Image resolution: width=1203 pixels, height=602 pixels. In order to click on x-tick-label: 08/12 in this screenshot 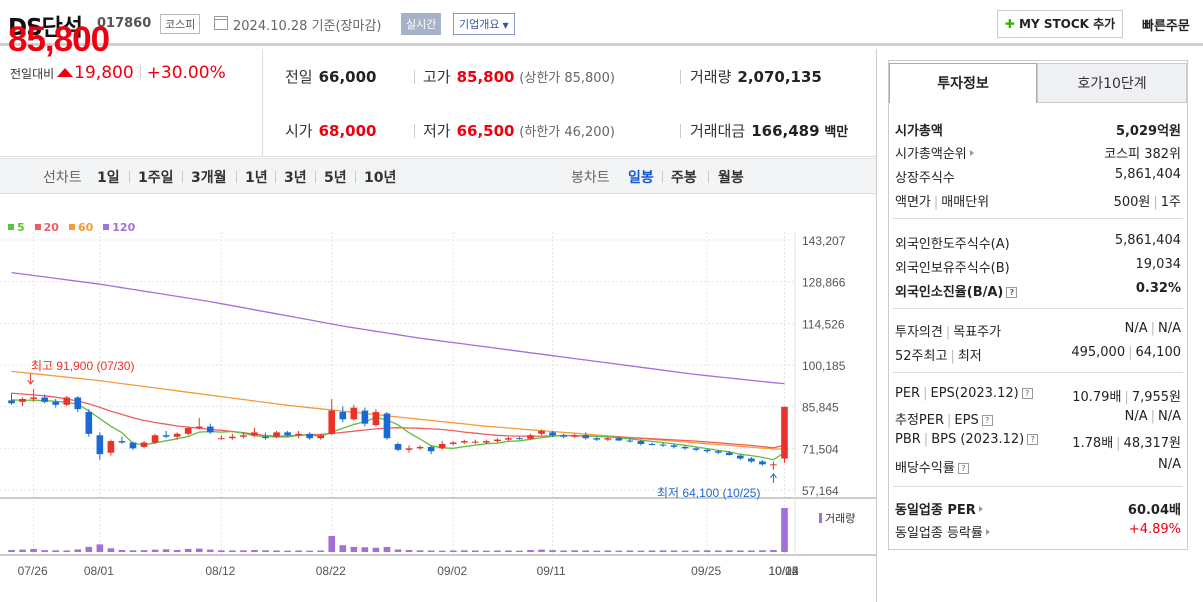, I will do `click(220, 571)`.